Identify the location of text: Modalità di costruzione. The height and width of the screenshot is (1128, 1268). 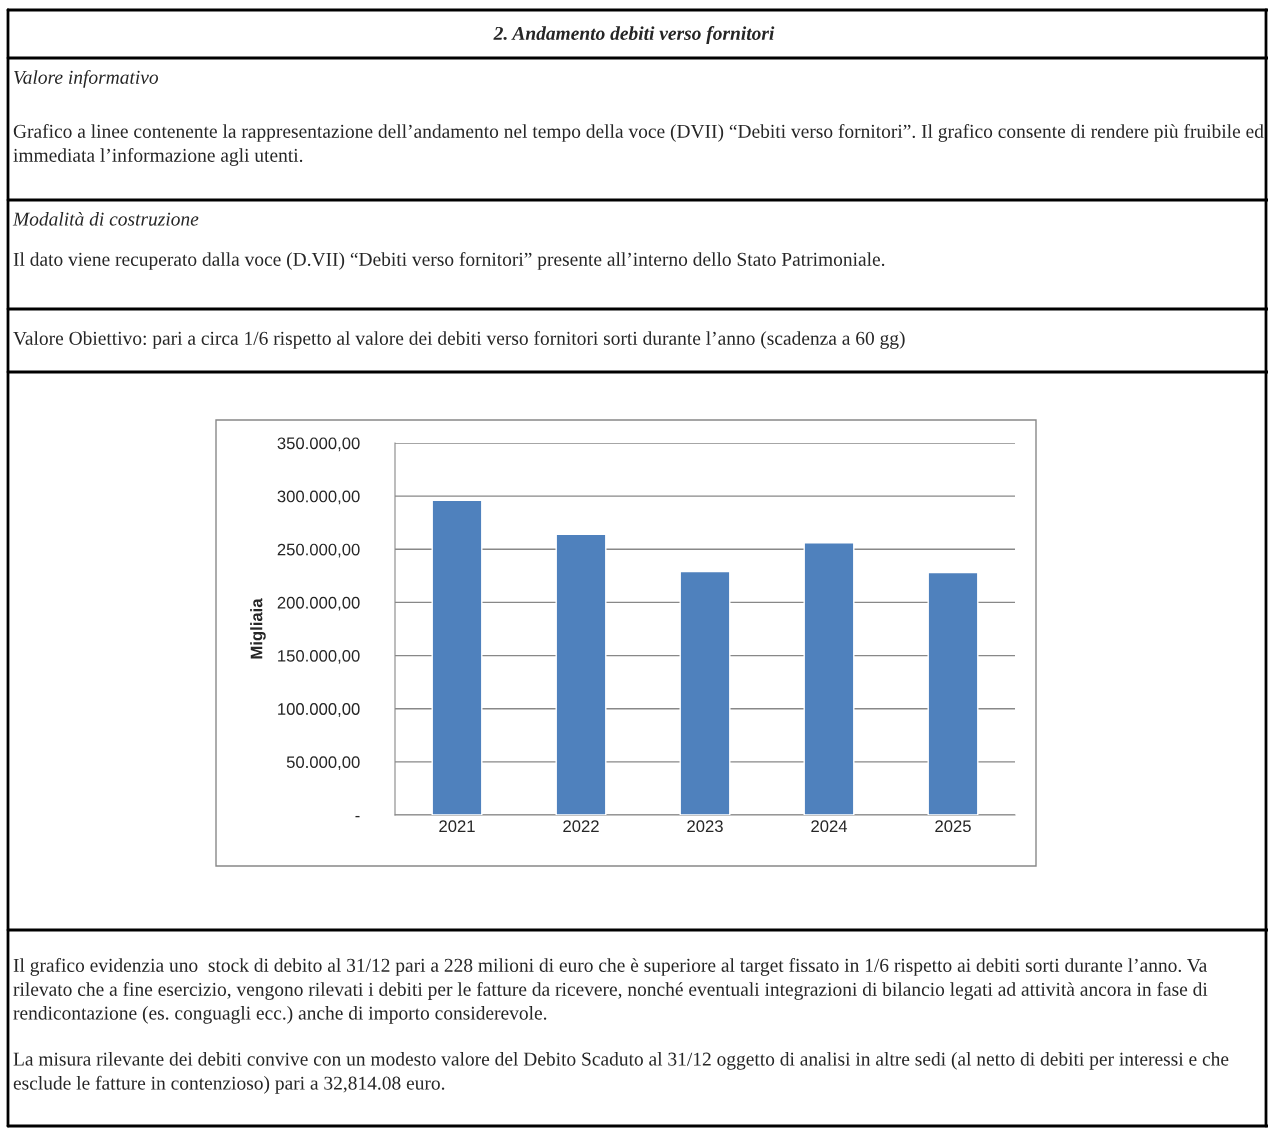
(105, 218).